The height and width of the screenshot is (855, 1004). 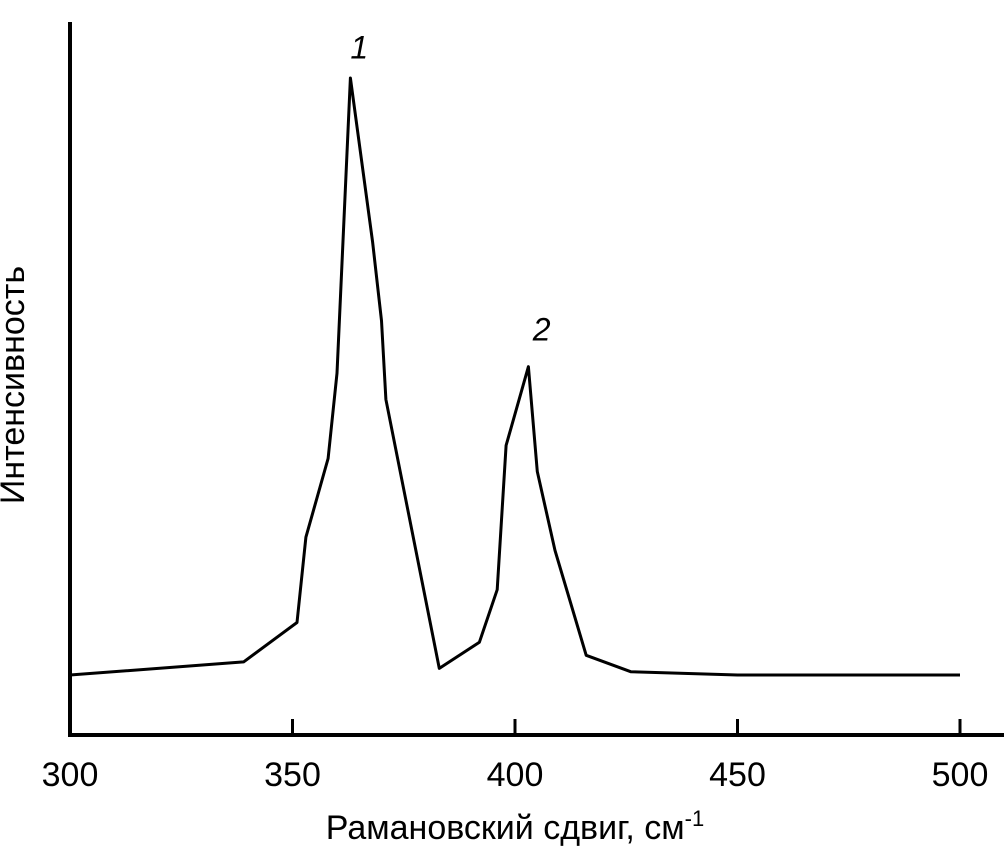 What do you see at coordinates (960, 775) in the screenshot?
I see `x-tick-label-500: 500` at bounding box center [960, 775].